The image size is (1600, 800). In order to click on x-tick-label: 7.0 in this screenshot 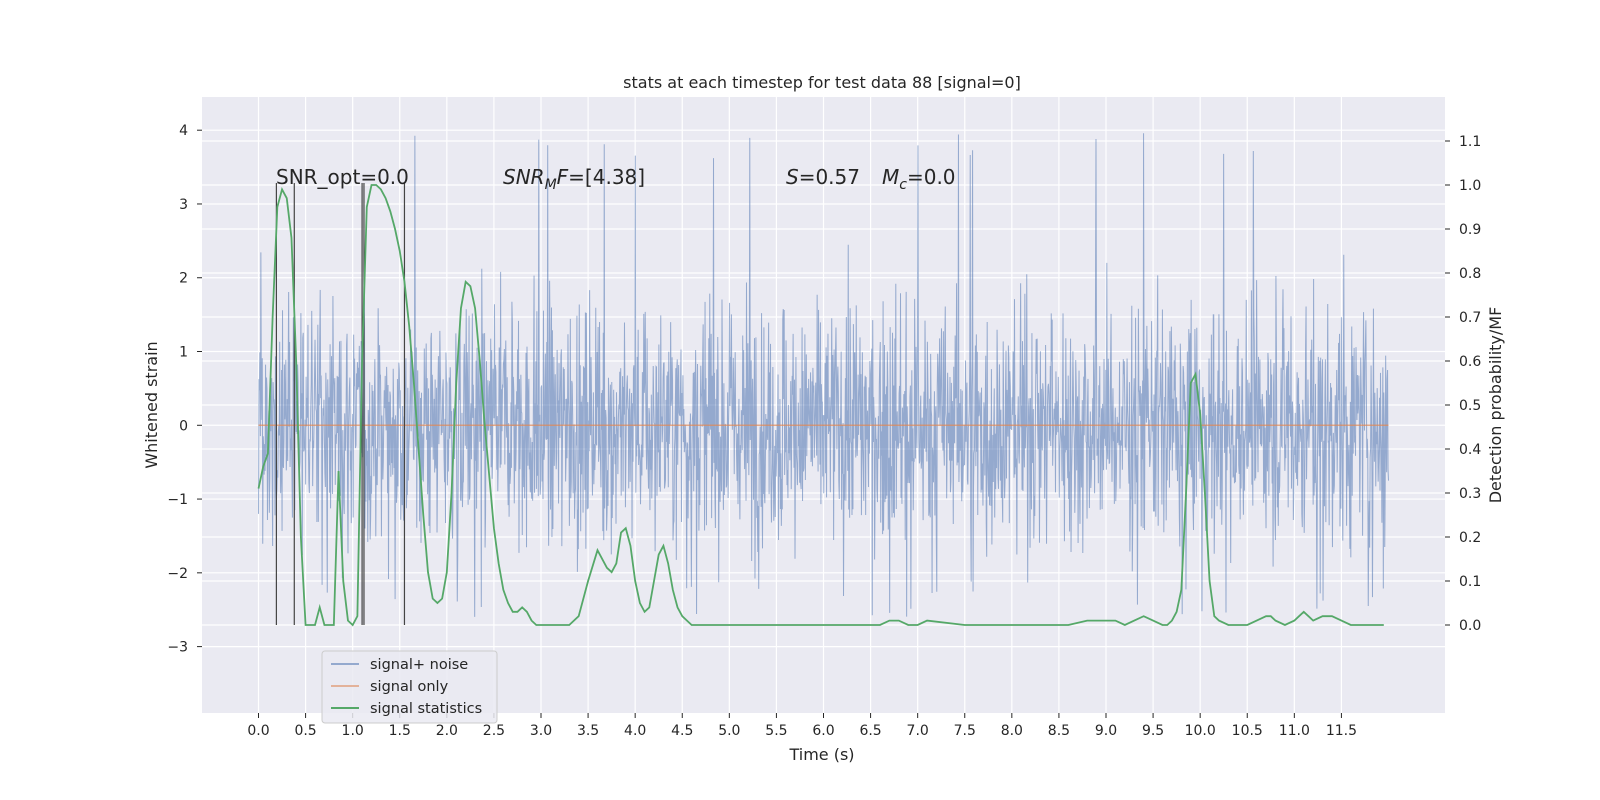, I will do `click(918, 731)`.